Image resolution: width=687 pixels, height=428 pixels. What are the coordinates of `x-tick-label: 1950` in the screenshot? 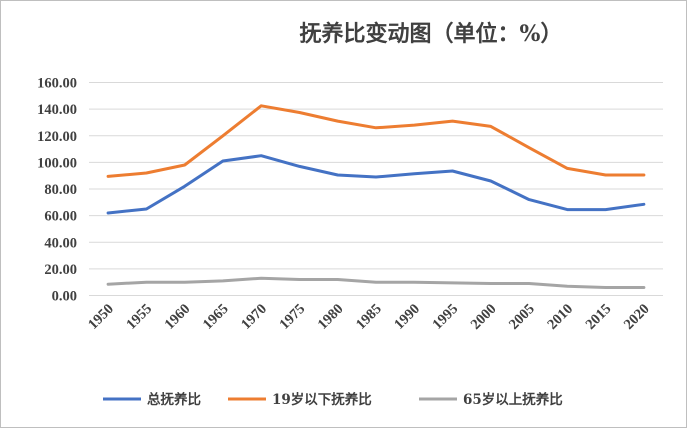 It's located at (101, 317).